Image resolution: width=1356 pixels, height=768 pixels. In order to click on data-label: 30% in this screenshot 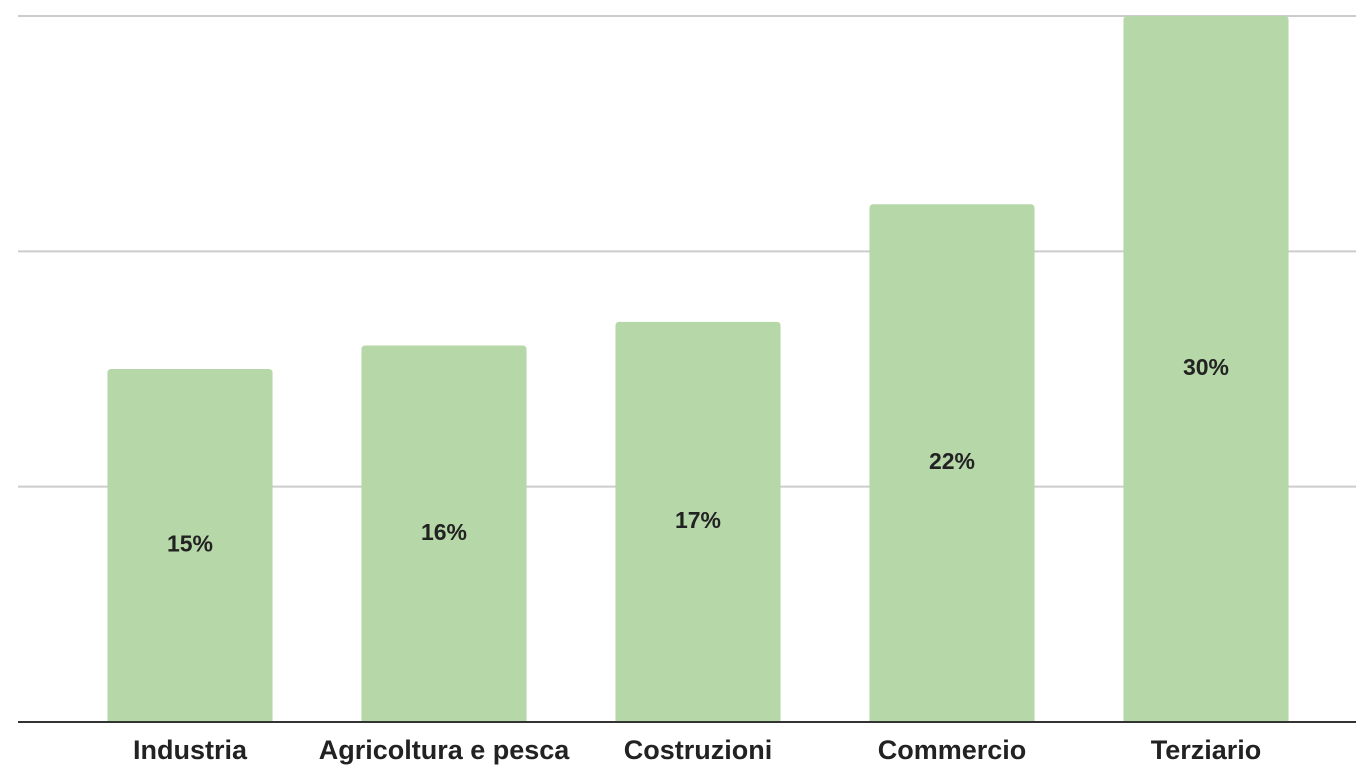, I will do `click(1206, 367)`.